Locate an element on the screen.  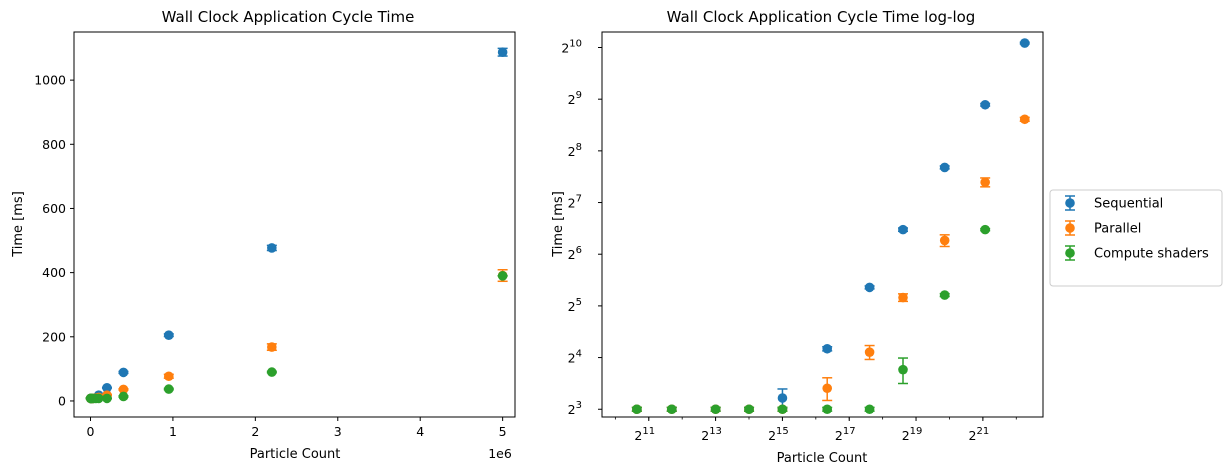
y-tick-label: 23 is located at coordinates (575, 408).